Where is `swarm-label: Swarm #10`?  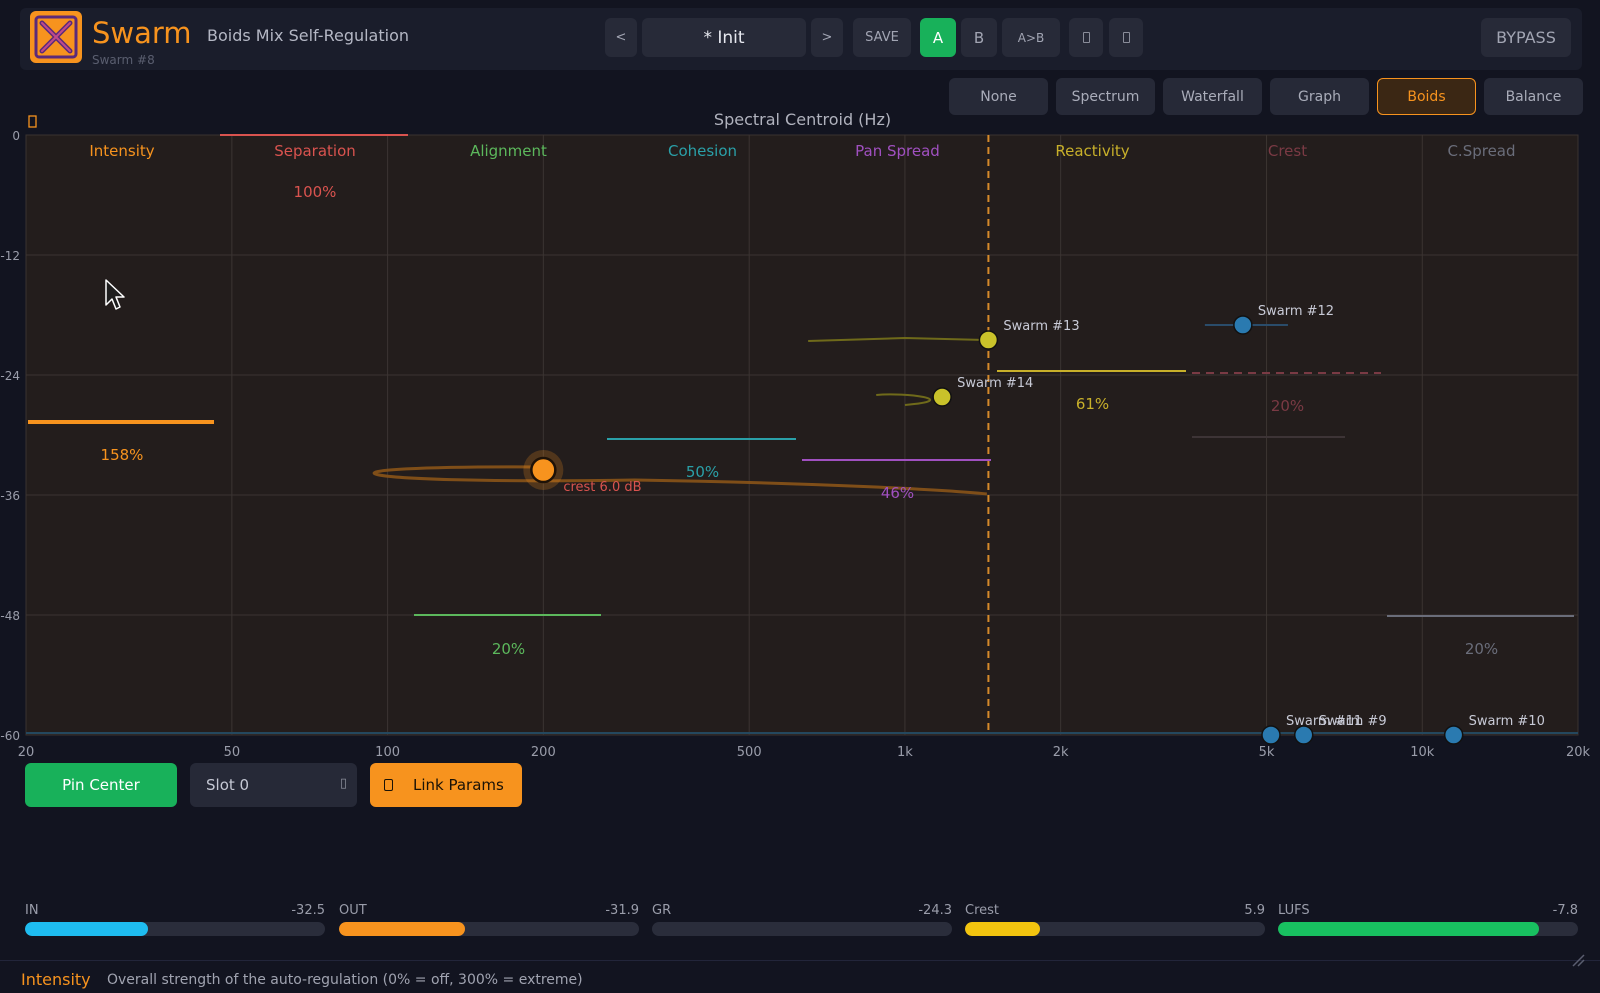
swarm-label: Swarm #10 is located at coordinates (1507, 721).